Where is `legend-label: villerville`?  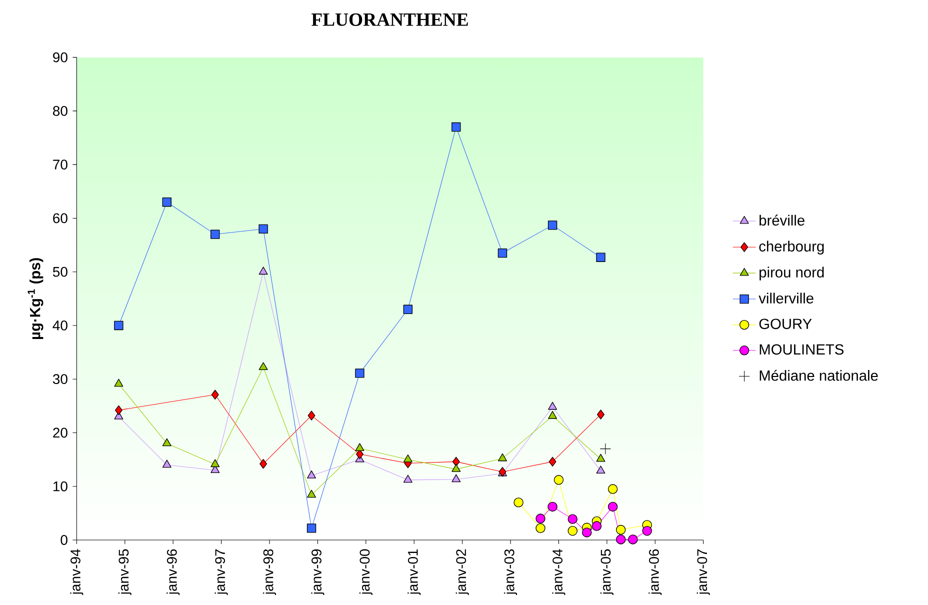
legend-label: villerville is located at coordinates (786, 298).